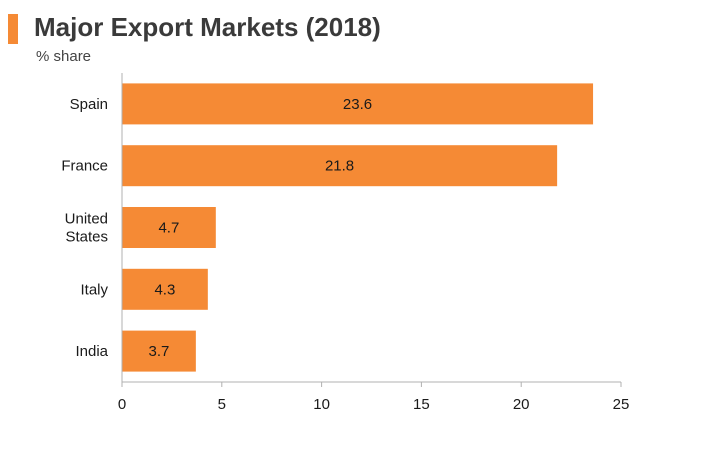 Image resolution: width=703 pixels, height=449 pixels. Describe the element at coordinates (521, 404) in the screenshot. I see `x-tick-label: 20` at that location.